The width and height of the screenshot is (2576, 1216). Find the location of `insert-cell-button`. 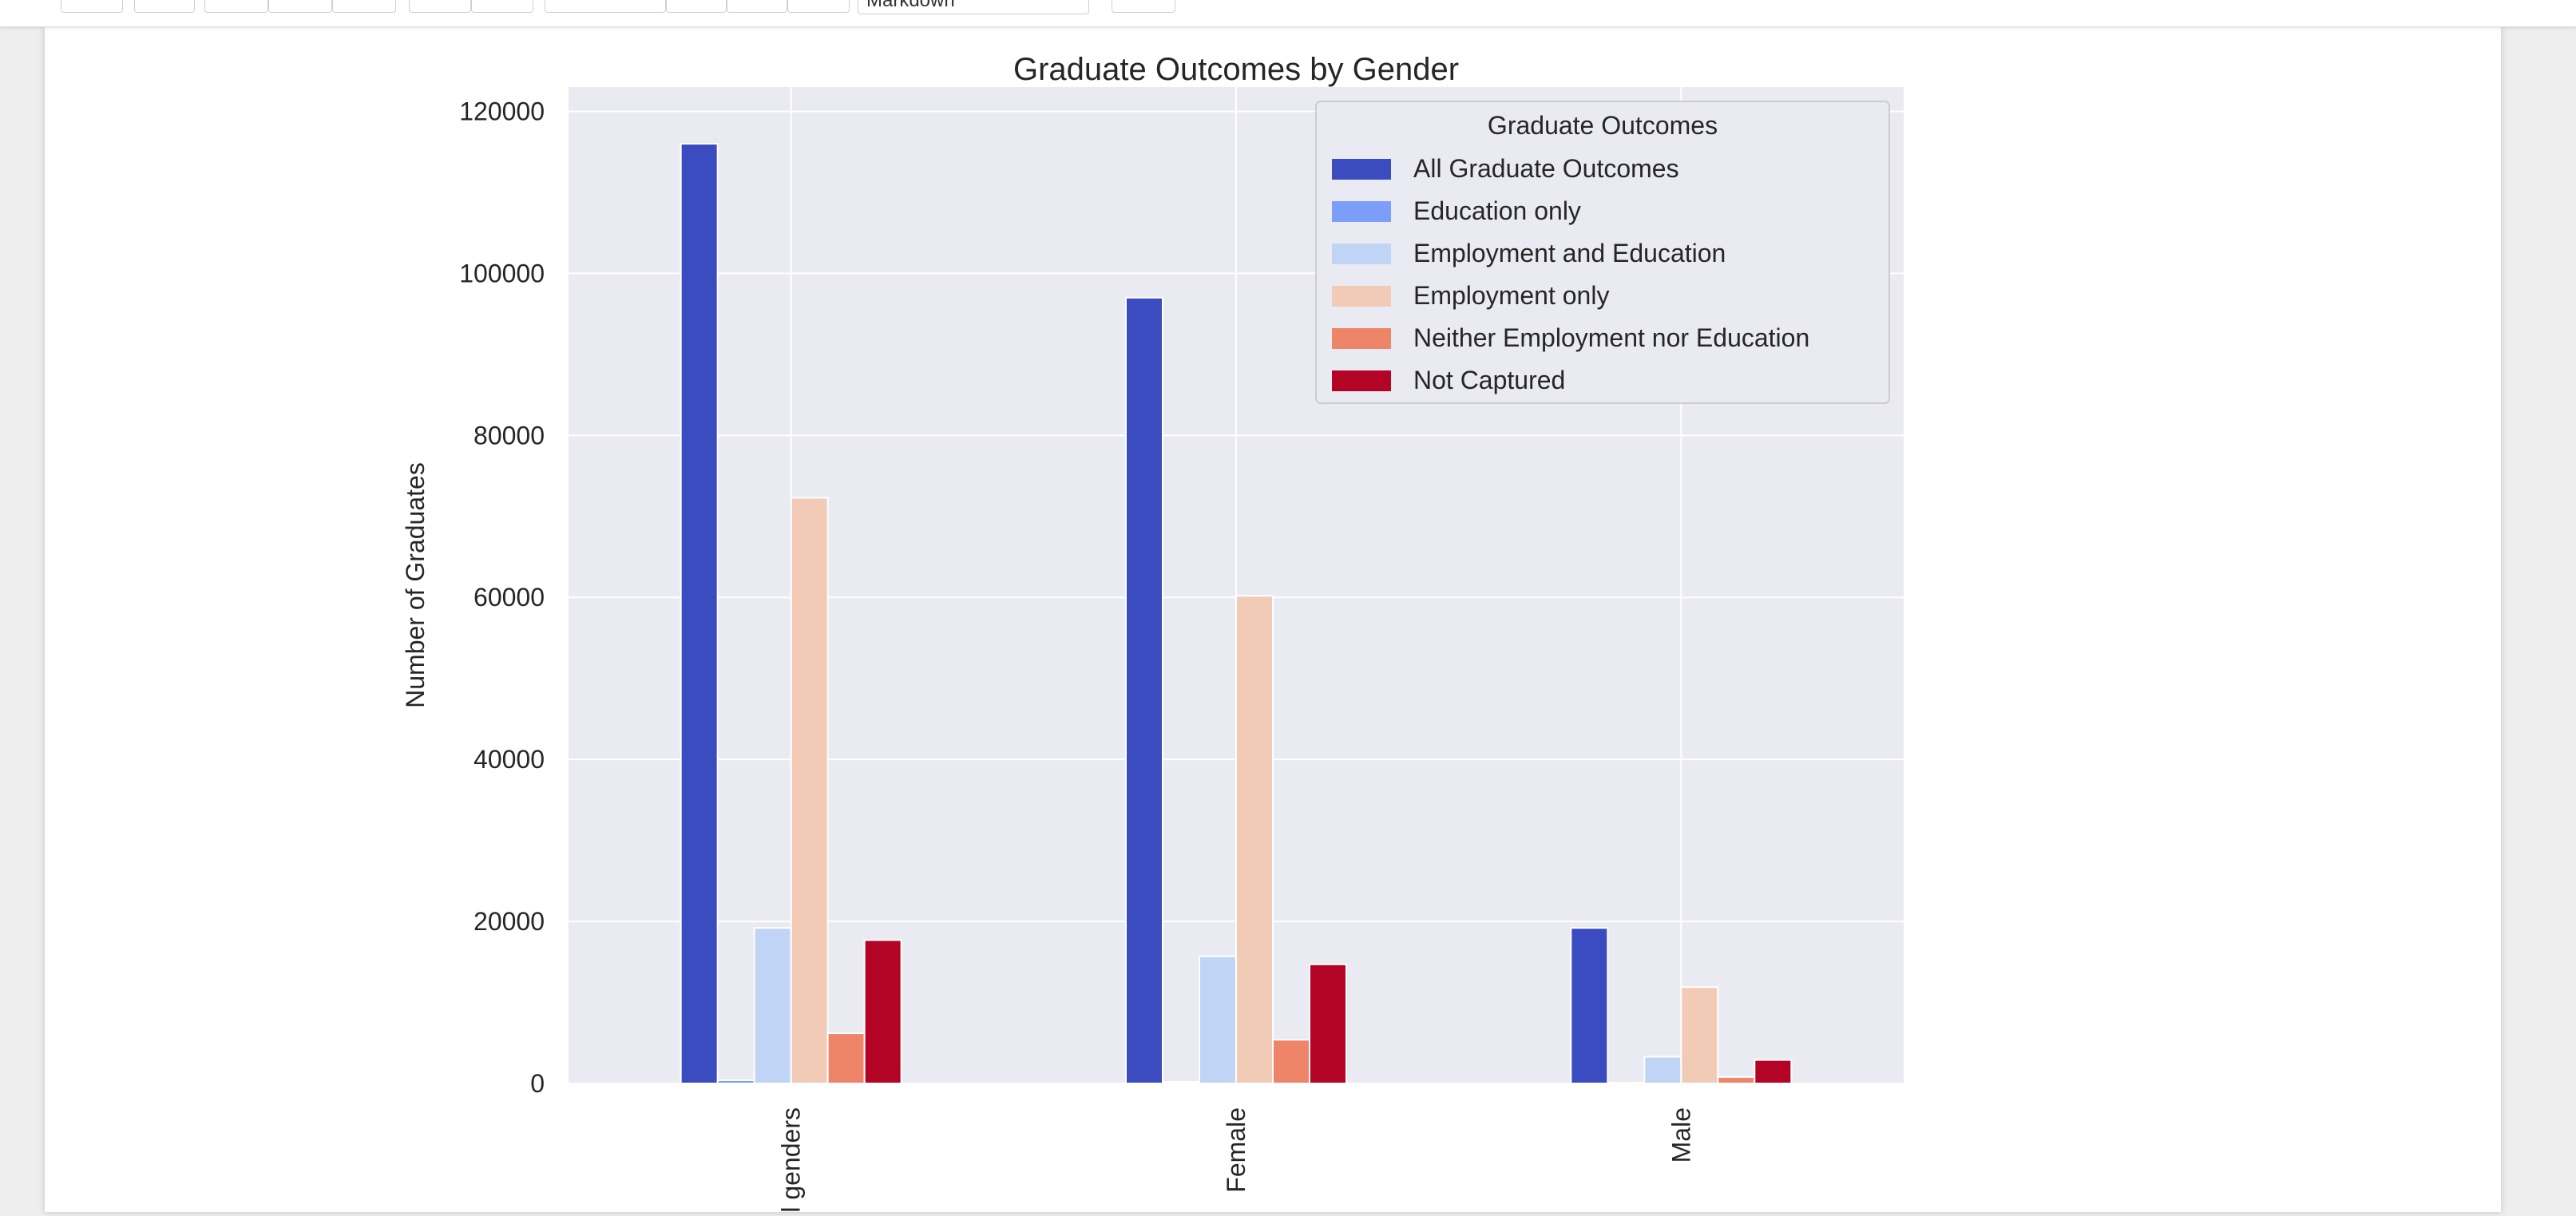

insert-cell-button is located at coordinates (164, 7).